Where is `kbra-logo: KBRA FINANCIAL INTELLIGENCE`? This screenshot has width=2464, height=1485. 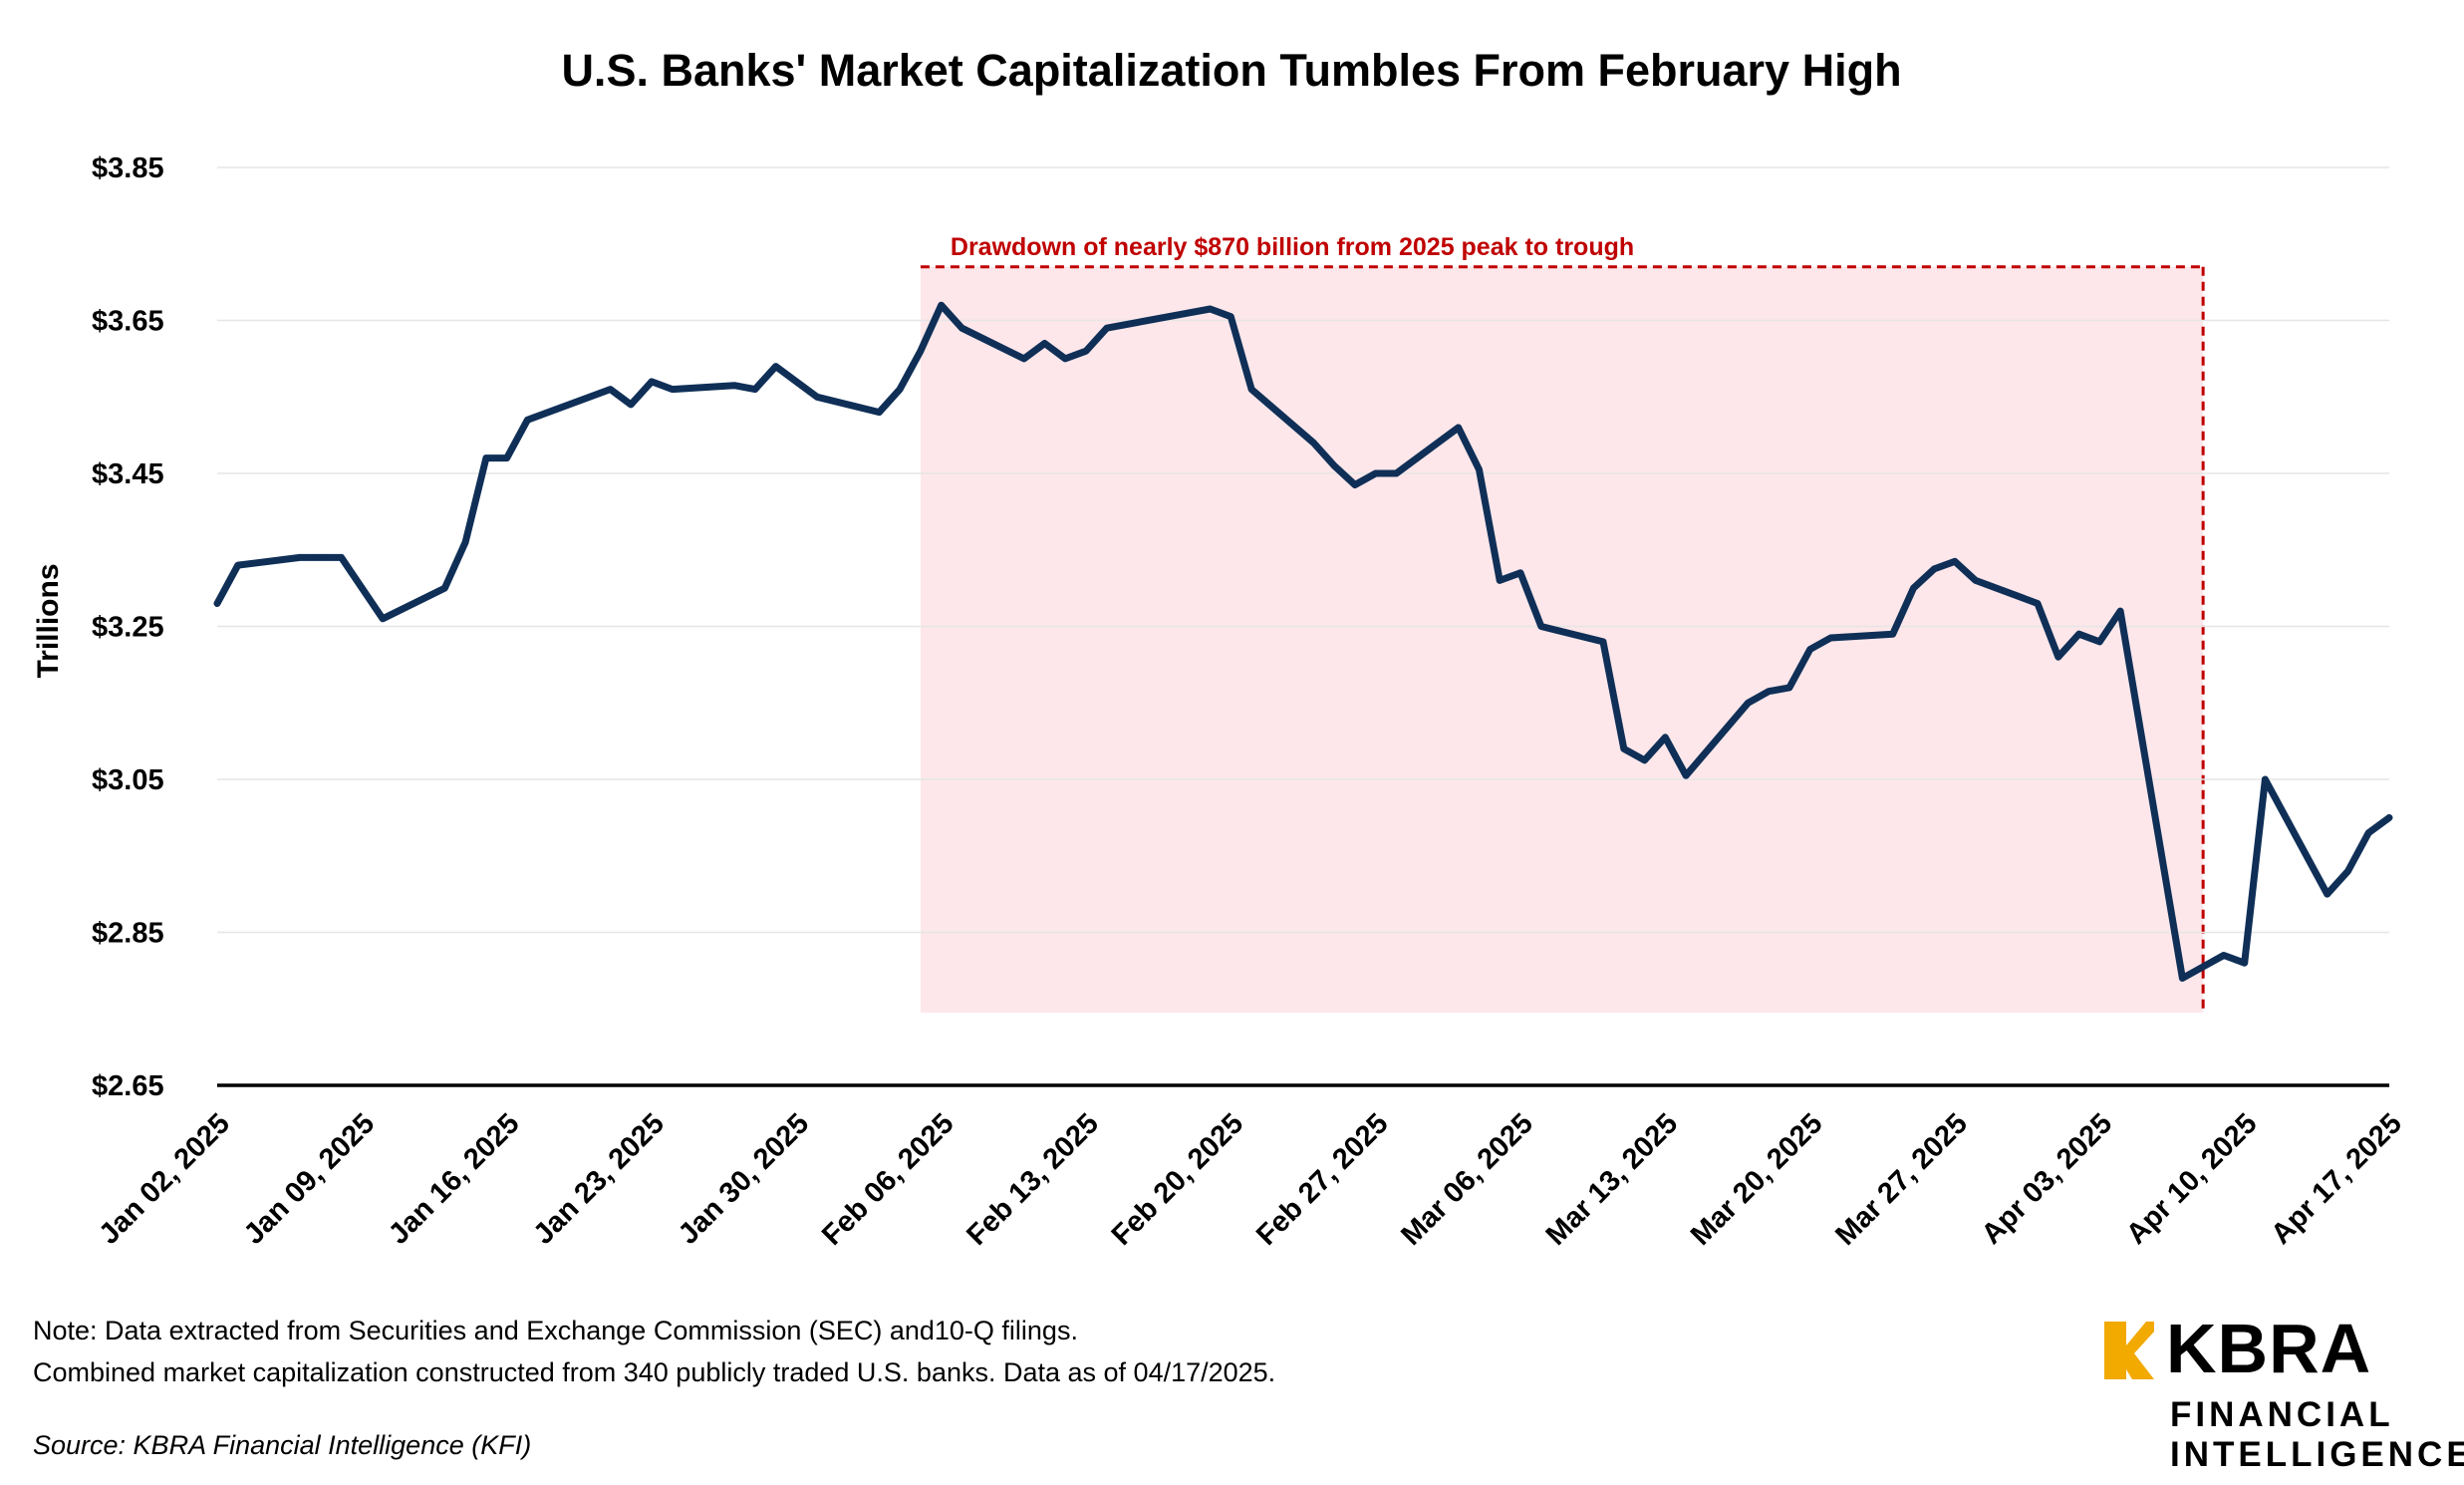 kbra-logo: KBRA FINANCIAL INTELLIGENCE is located at coordinates (2282, 1394).